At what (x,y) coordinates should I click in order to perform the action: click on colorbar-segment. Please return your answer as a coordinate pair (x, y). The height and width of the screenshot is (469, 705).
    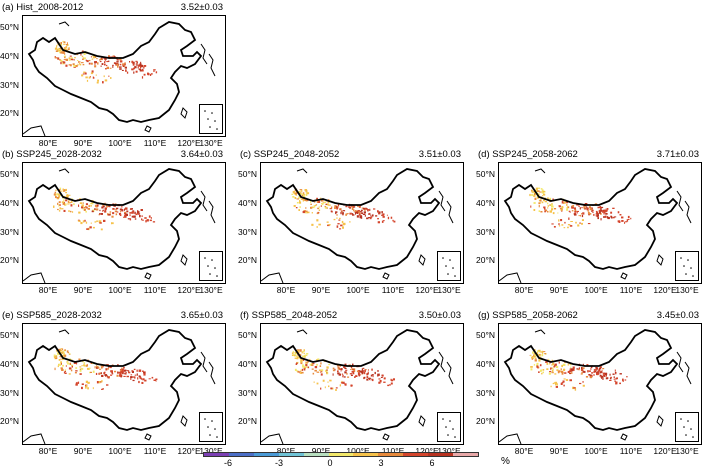
    Looking at the image, I should click on (441, 454).